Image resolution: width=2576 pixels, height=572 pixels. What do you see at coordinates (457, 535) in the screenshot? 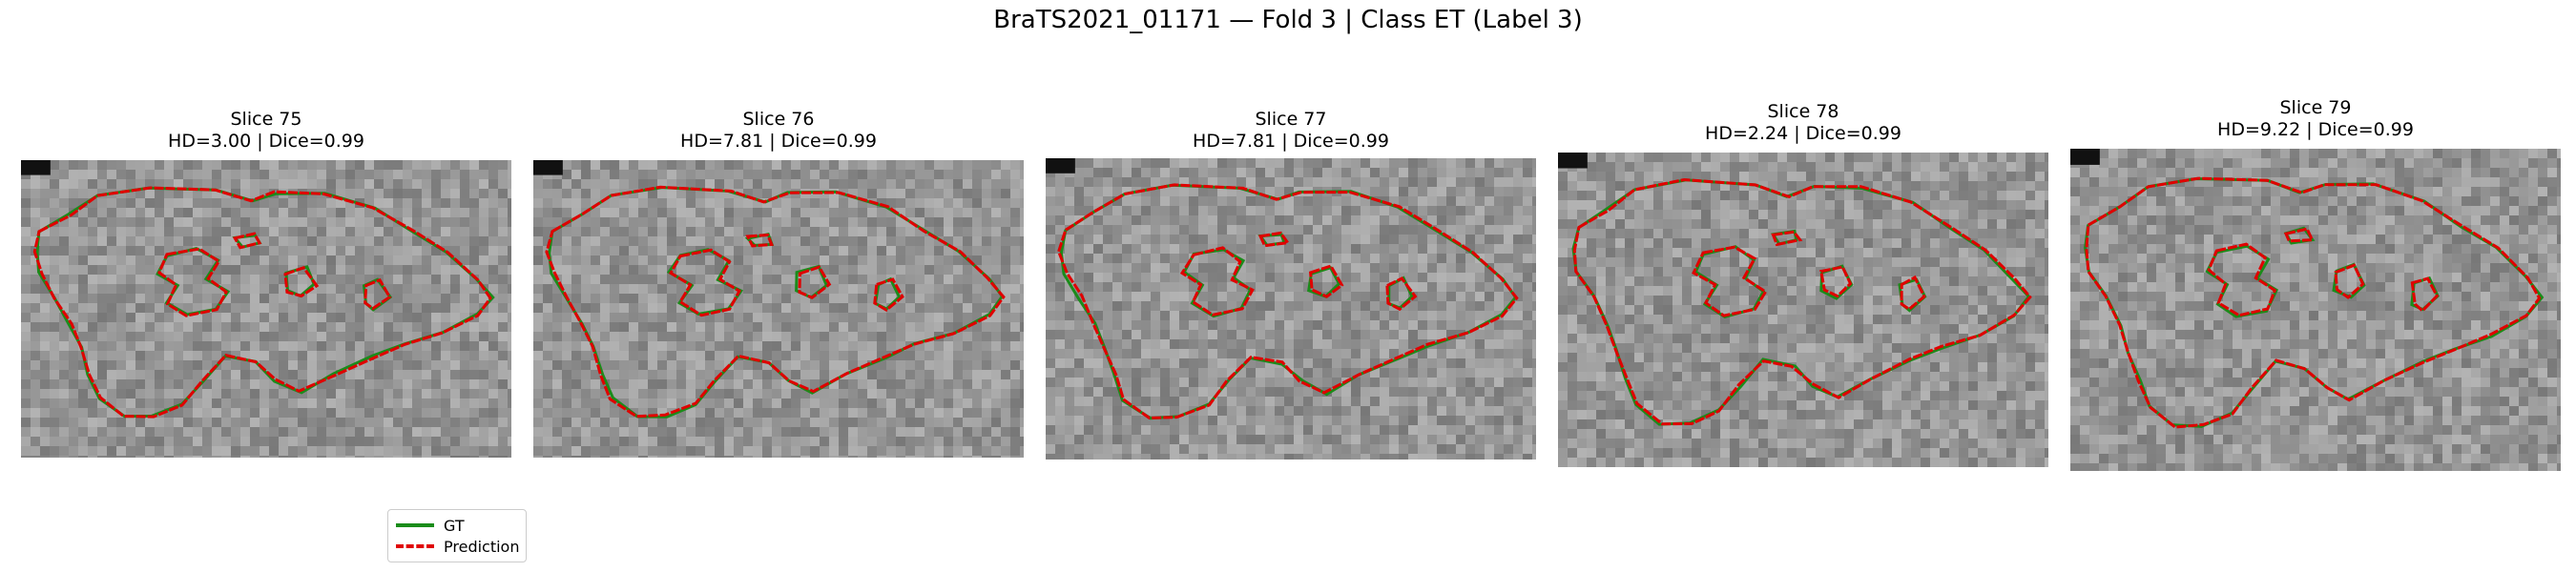
I see `legend: GT Prediction` at bounding box center [457, 535].